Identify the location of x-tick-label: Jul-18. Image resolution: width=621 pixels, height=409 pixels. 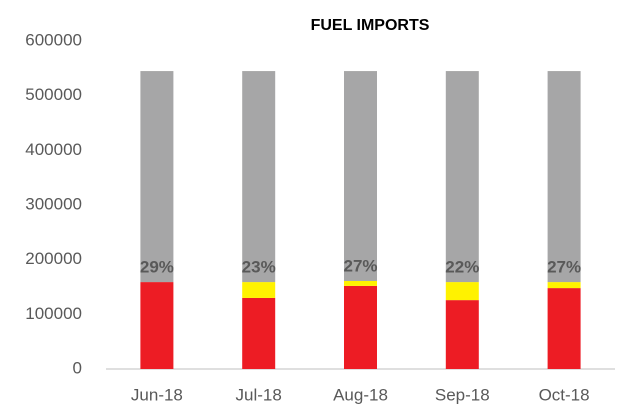
(259, 394).